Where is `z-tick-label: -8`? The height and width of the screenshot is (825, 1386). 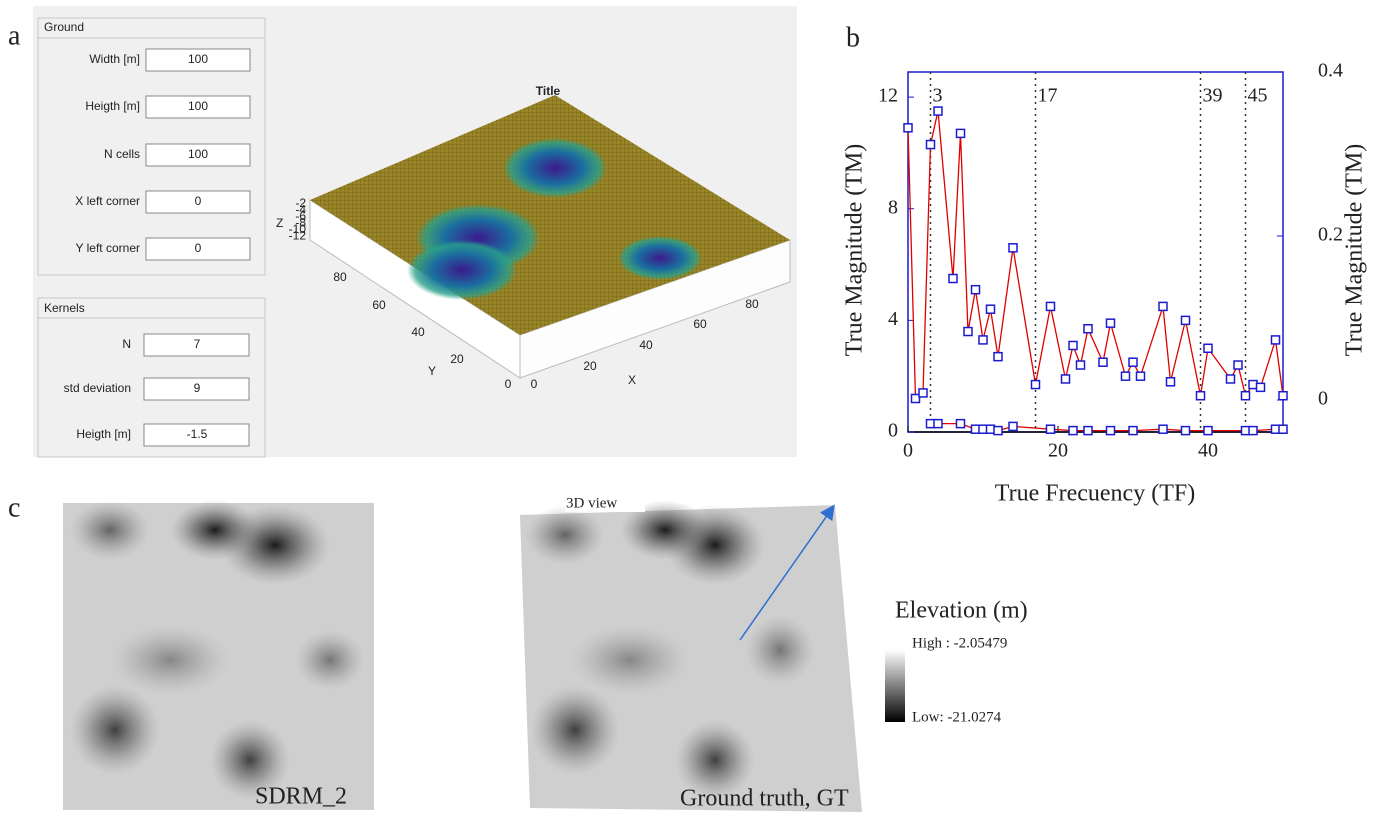
z-tick-label: -8 is located at coordinates (300, 223).